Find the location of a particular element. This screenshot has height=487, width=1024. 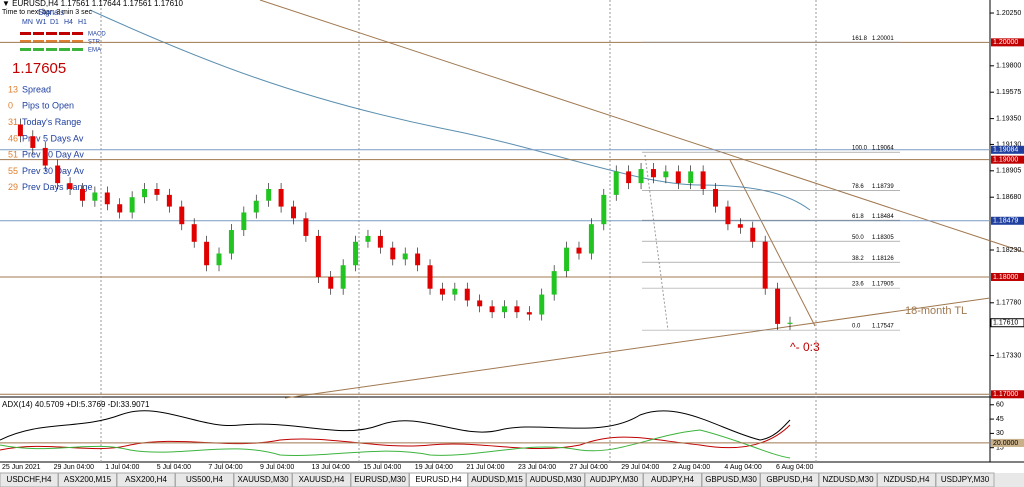

tab-label: EURUSD,M30 is located at coordinates (380, 479).